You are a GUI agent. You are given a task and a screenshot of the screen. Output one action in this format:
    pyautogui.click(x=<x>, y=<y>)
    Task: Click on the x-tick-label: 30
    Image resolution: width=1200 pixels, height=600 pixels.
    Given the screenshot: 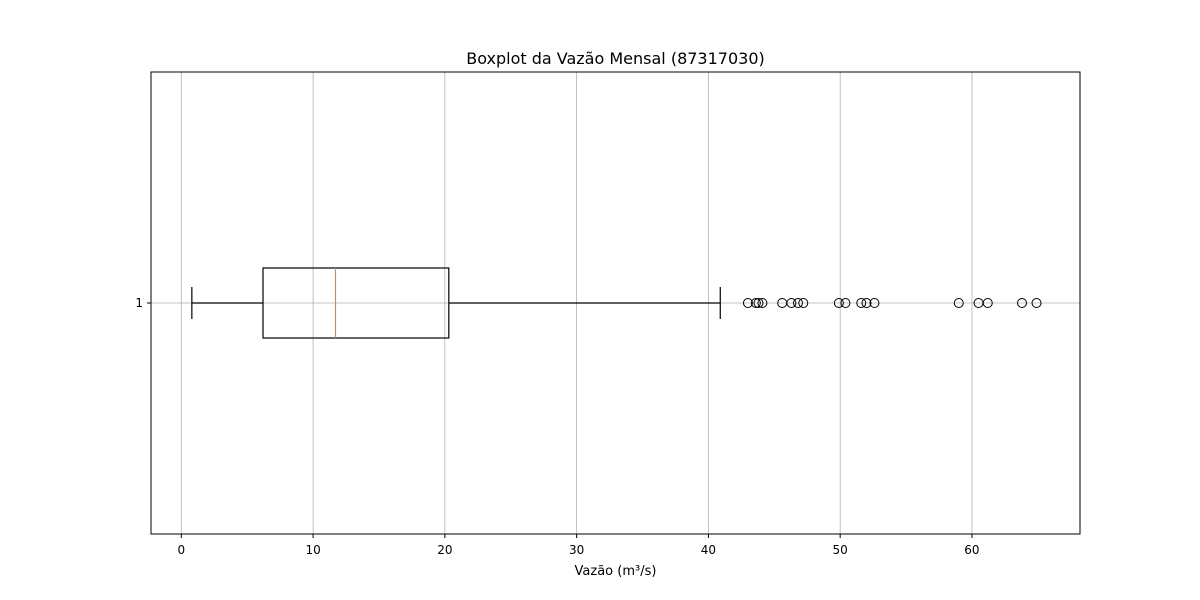 What is the action you would take?
    pyautogui.click(x=576, y=550)
    